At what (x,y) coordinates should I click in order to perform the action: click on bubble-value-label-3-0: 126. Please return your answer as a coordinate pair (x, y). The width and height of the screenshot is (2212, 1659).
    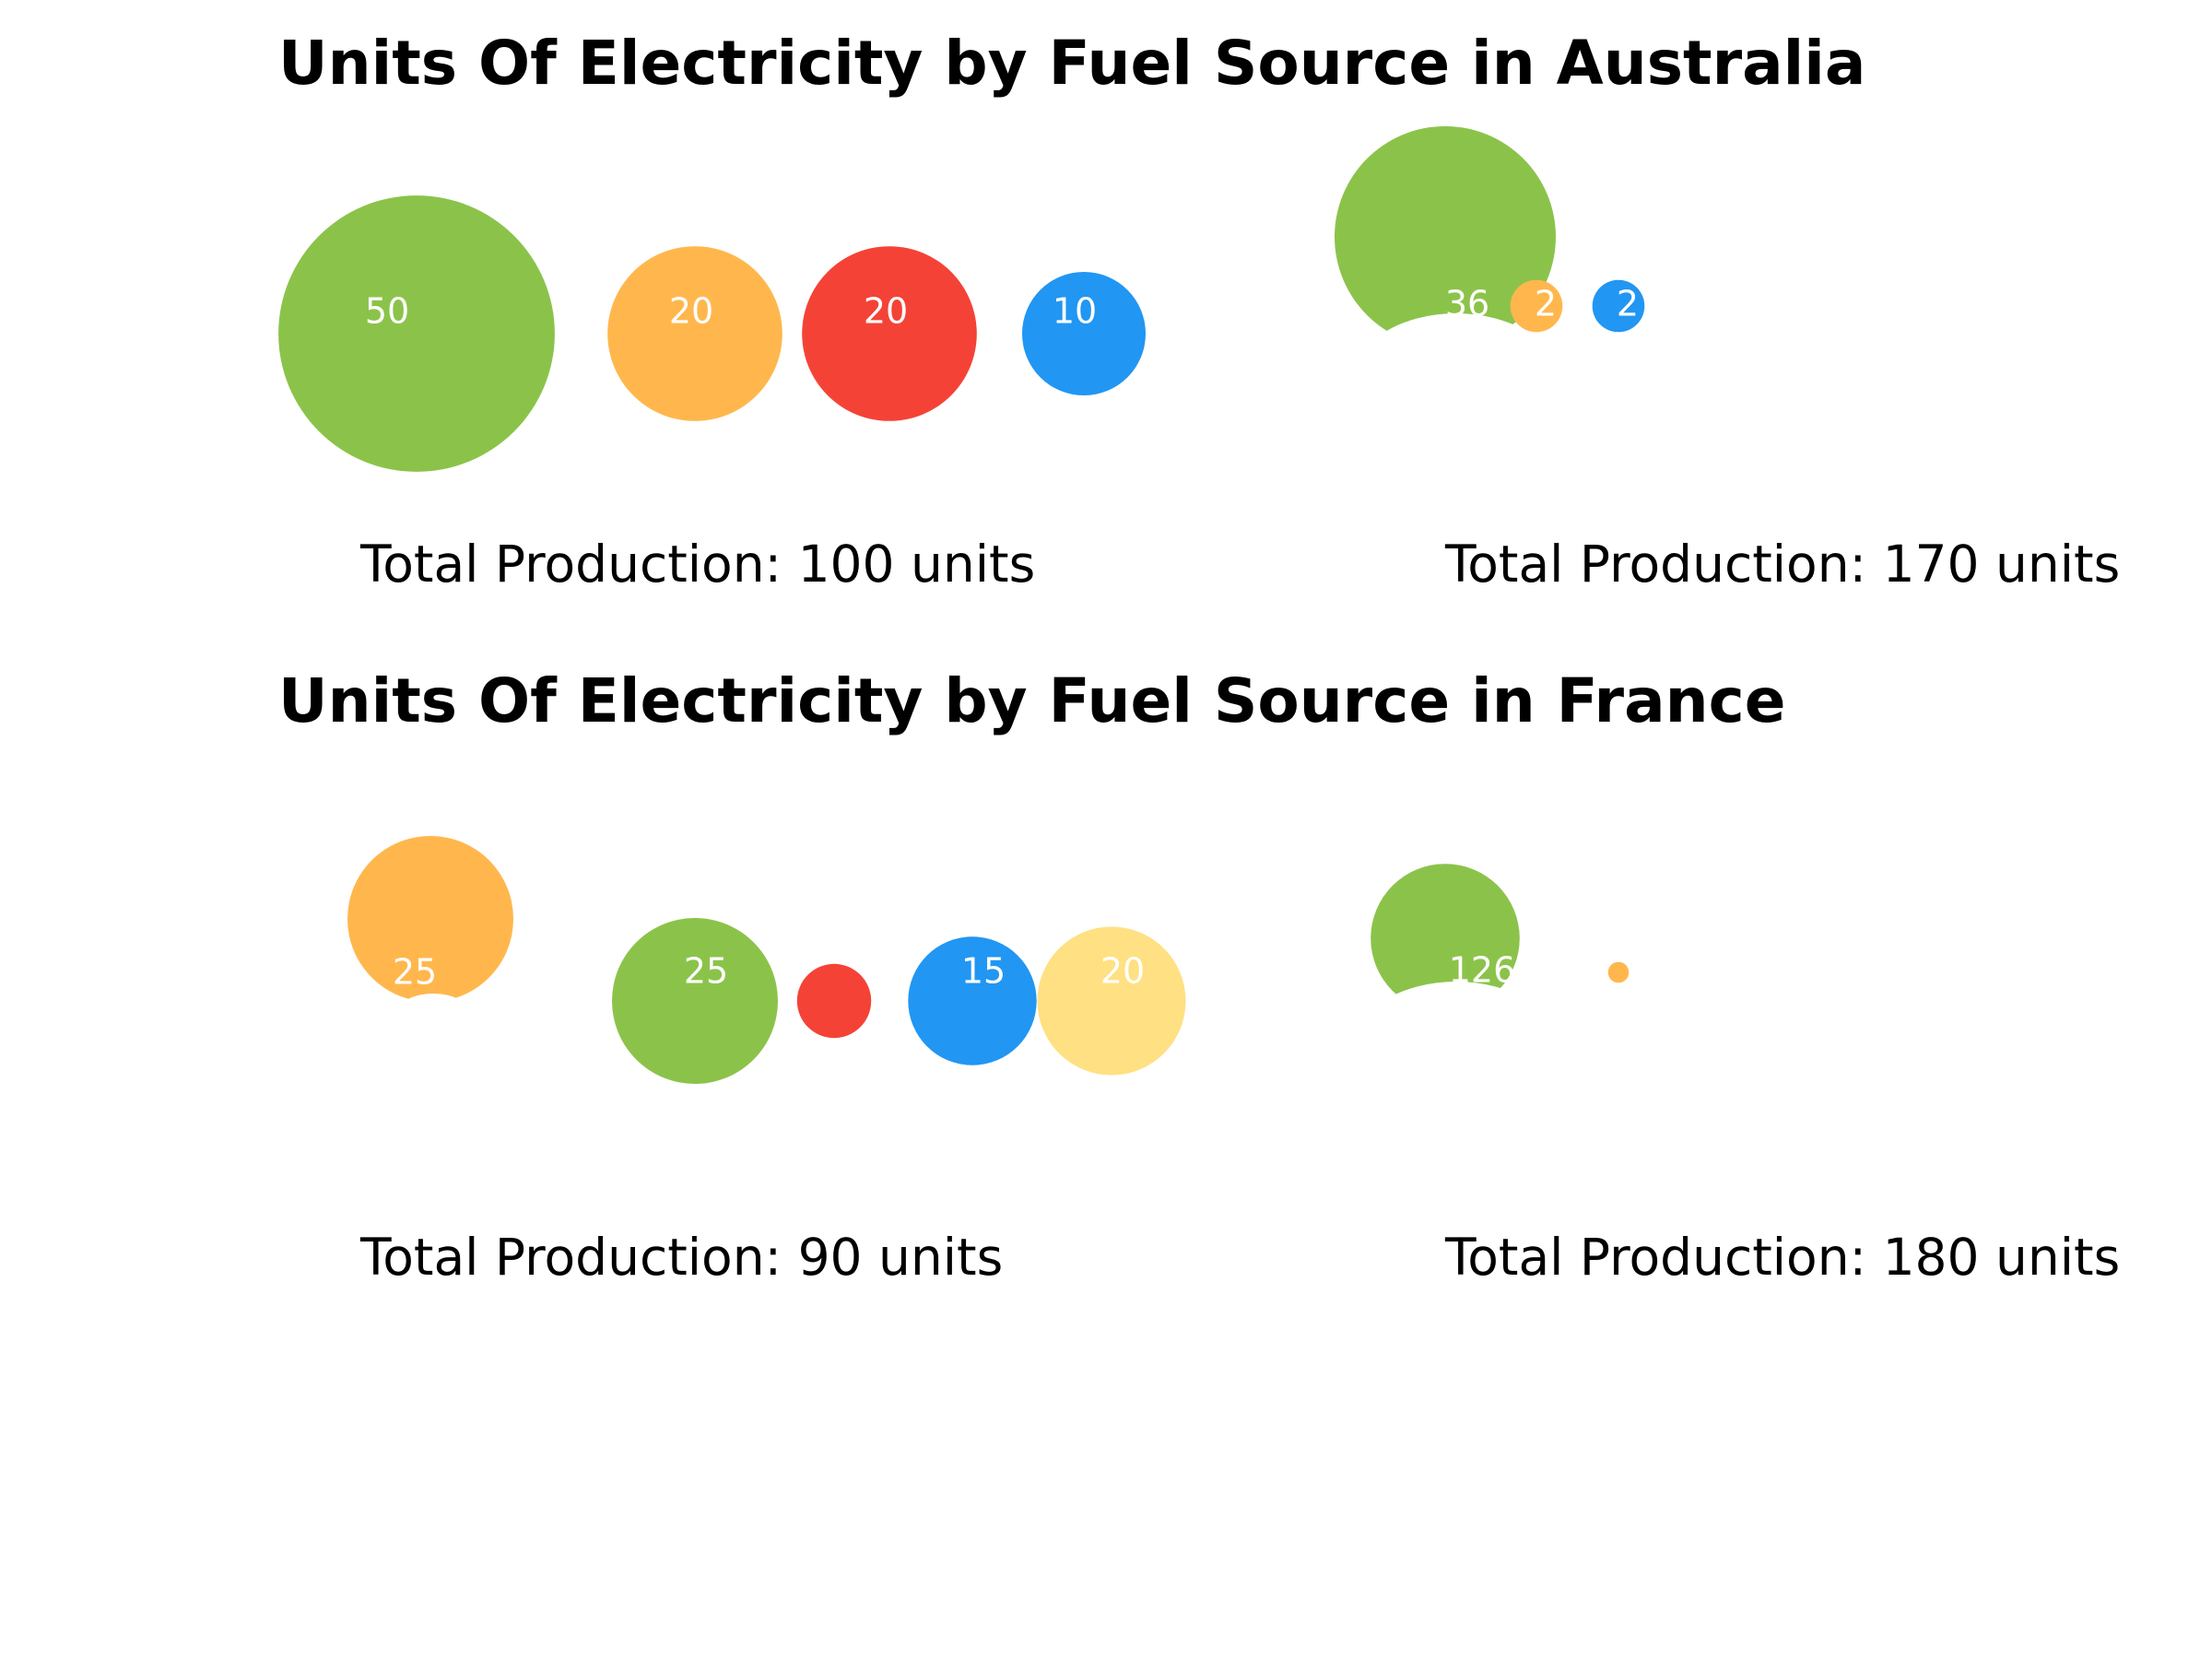
    Looking at the image, I should click on (1482, 970).